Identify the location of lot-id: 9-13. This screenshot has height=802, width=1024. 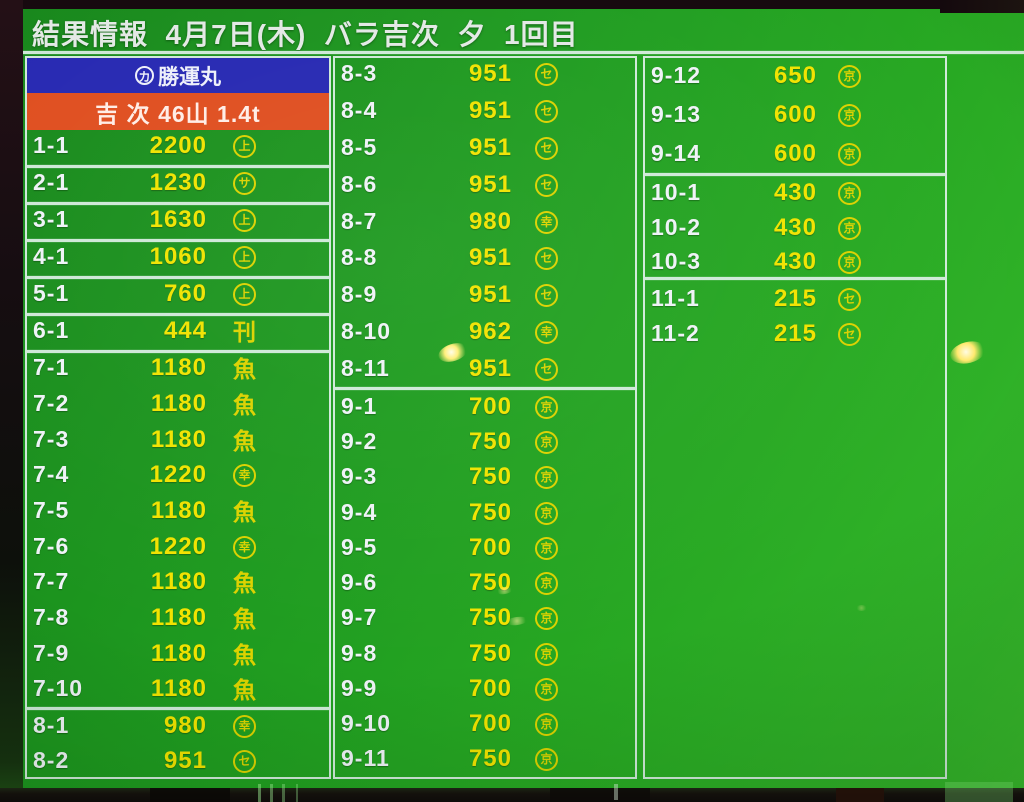
(676, 114).